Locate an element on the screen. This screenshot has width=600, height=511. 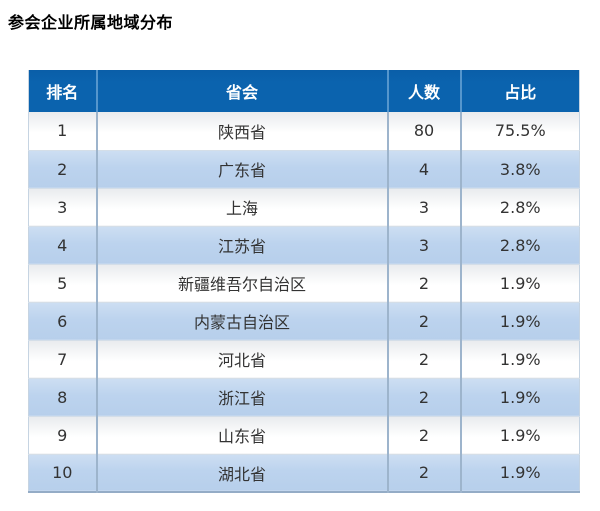
table-header: 排名 省会 人数 占比 is located at coordinates (304, 91).